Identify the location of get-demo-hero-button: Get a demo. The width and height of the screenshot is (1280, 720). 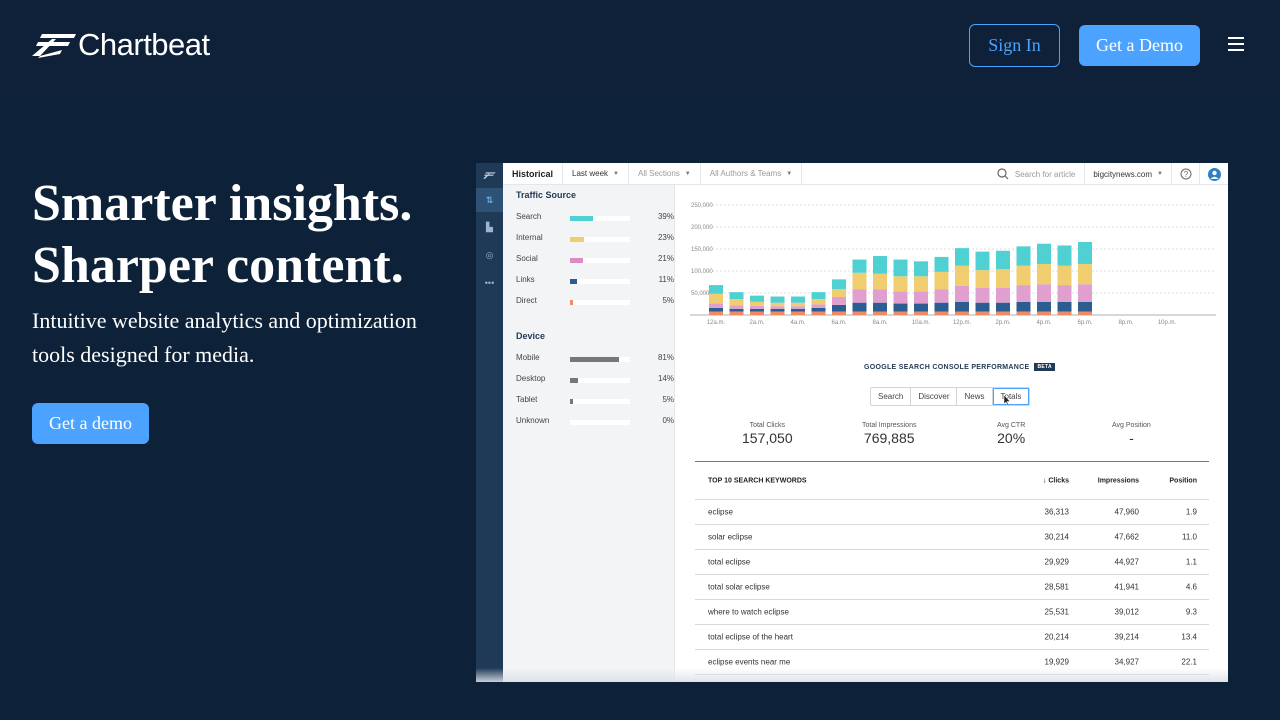
(90, 423).